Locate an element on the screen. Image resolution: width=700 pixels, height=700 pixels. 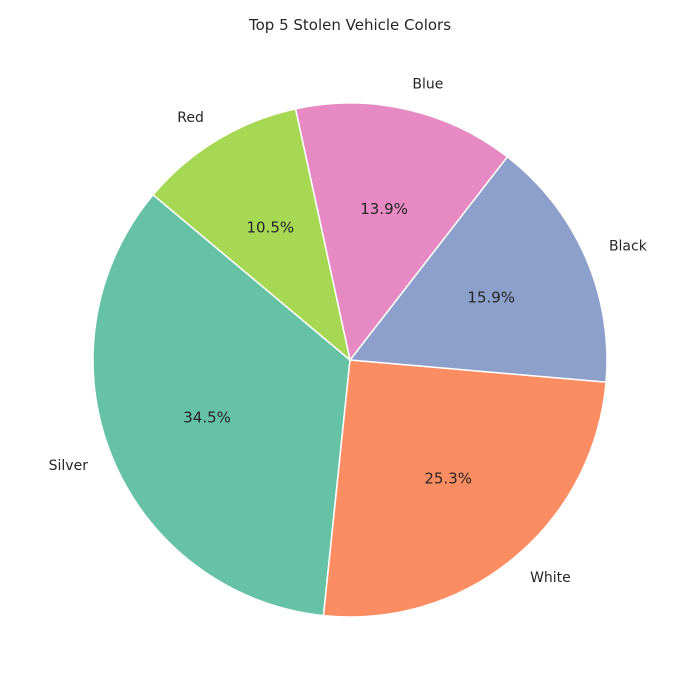
category-label-black: Black is located at coordinates (628, 247).